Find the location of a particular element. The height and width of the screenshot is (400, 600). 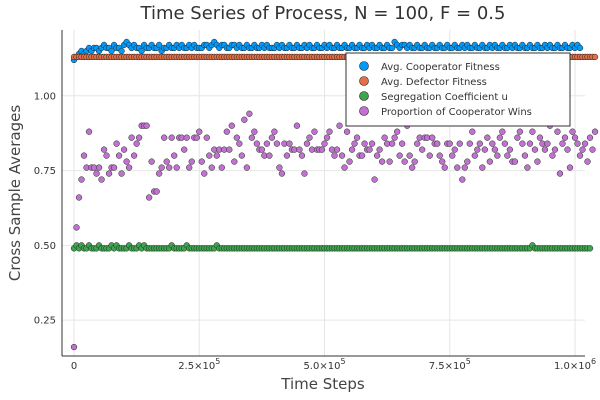

legend-marker-segregation-coefficient is located at coordinates (364, 96).